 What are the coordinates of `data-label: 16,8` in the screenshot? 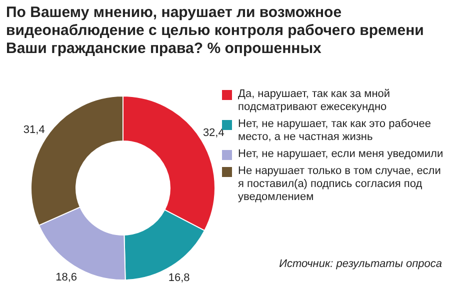 It's located at (179, 278).